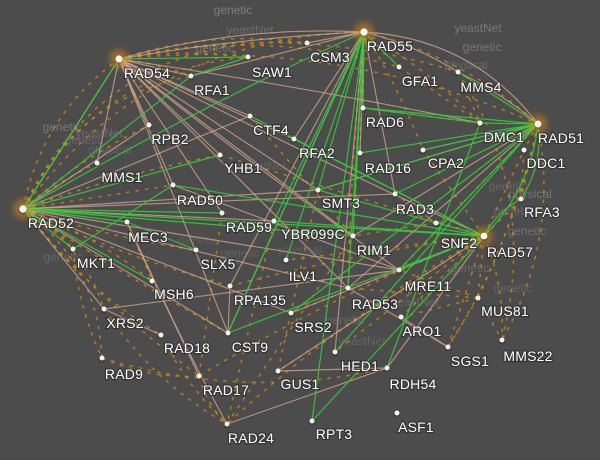 This screenshot has width=600, height=460. What do you see at coordinates (97, 163) in the screenshot?
I see `node-MMS1` at bounding box center [97, 163].